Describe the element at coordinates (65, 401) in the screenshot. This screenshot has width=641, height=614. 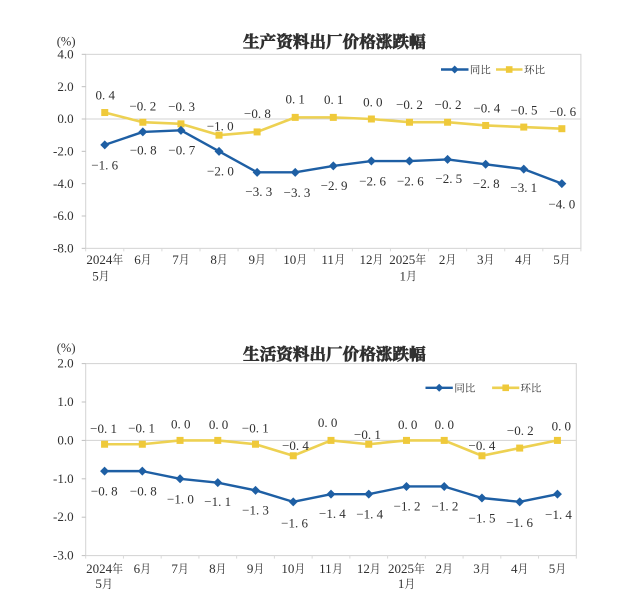
I see `svg-text: 1.0` at that location.